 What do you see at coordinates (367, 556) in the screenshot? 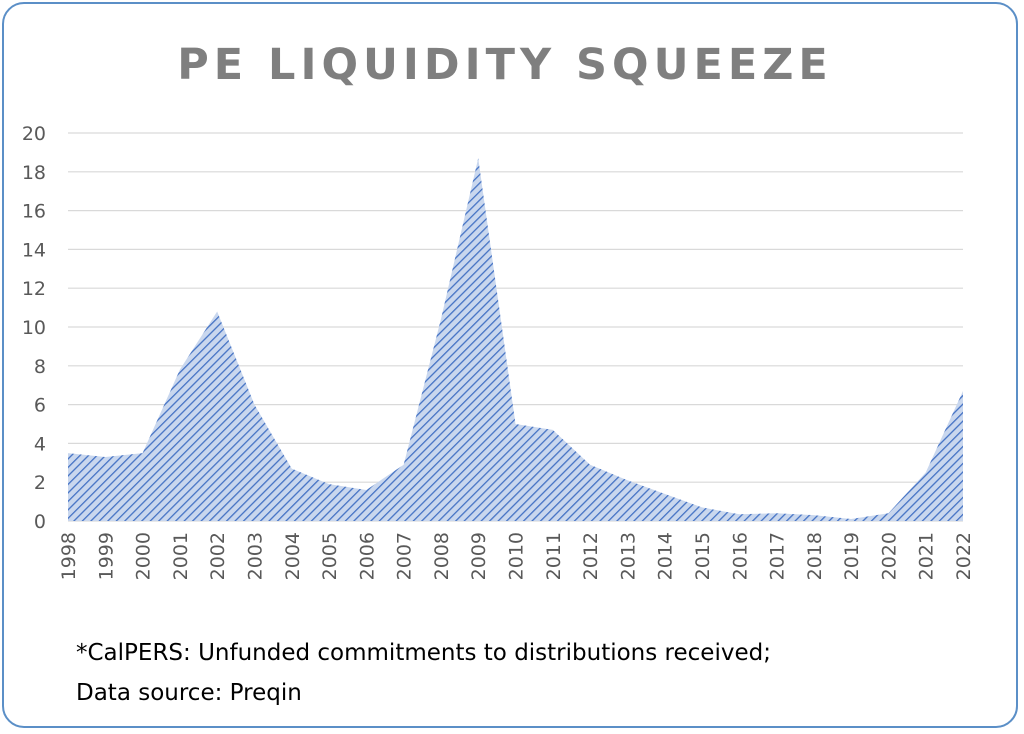
I see `x-tick-label: 2006` at bounding box center [367, 556].